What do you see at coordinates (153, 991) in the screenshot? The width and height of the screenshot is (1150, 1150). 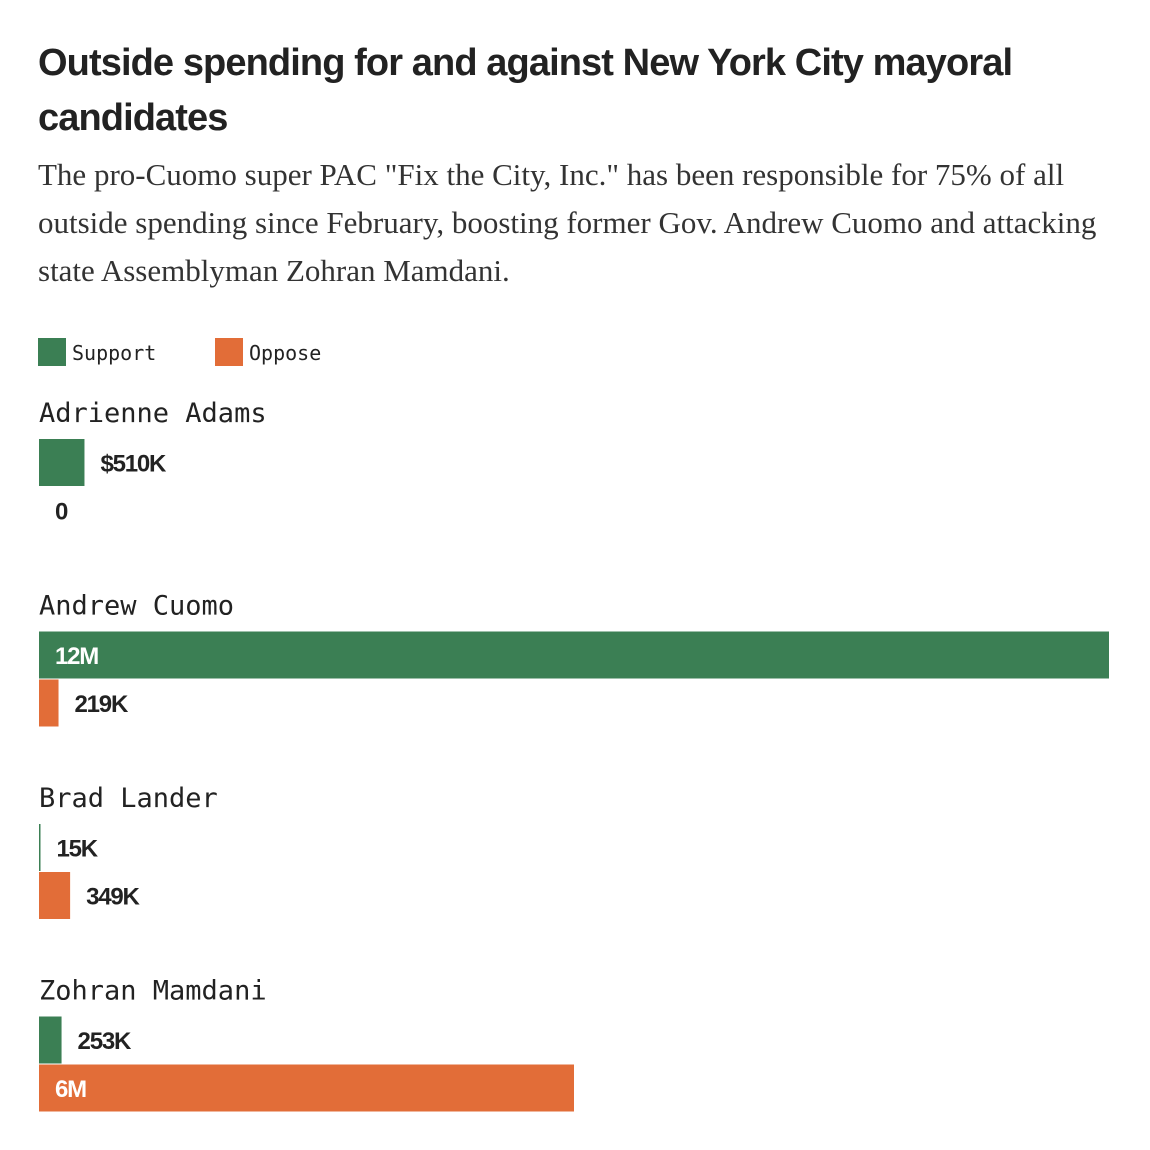 I see `candidate-name-zohran-mamdani: Zohran Mamdani` at bounding box center [153, 991].